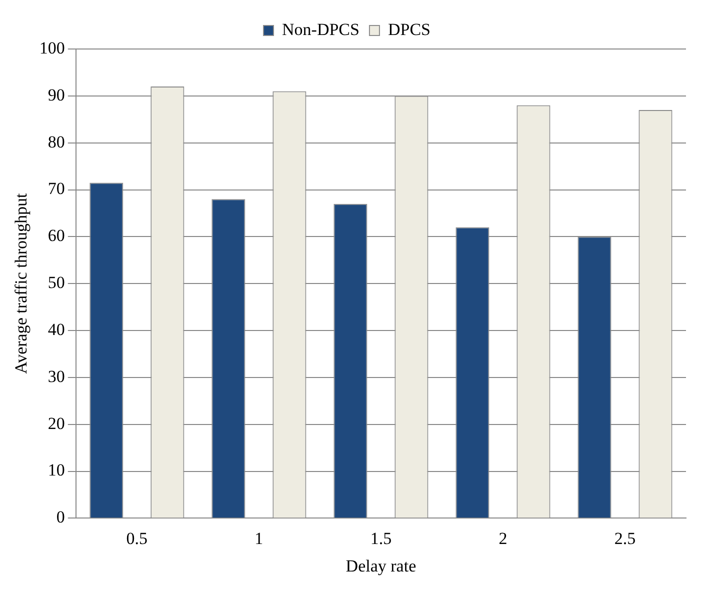  What do you see at coordinates (321, 29) in the screenshot?
I see `legend-label: Non-DPCS` at bounding box center [321, 29].